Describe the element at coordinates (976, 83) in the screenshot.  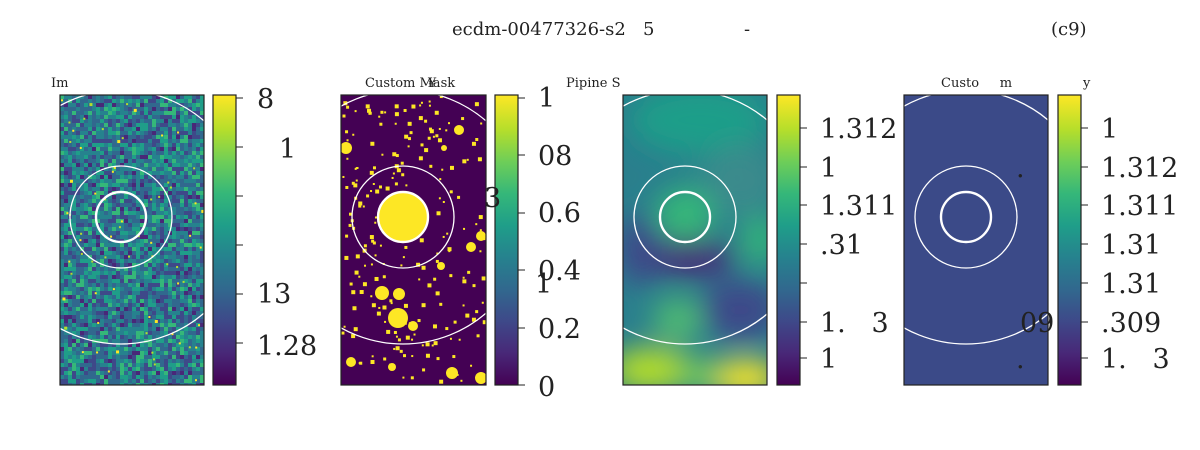
I see `panel-4-title: Custo m` at that location.